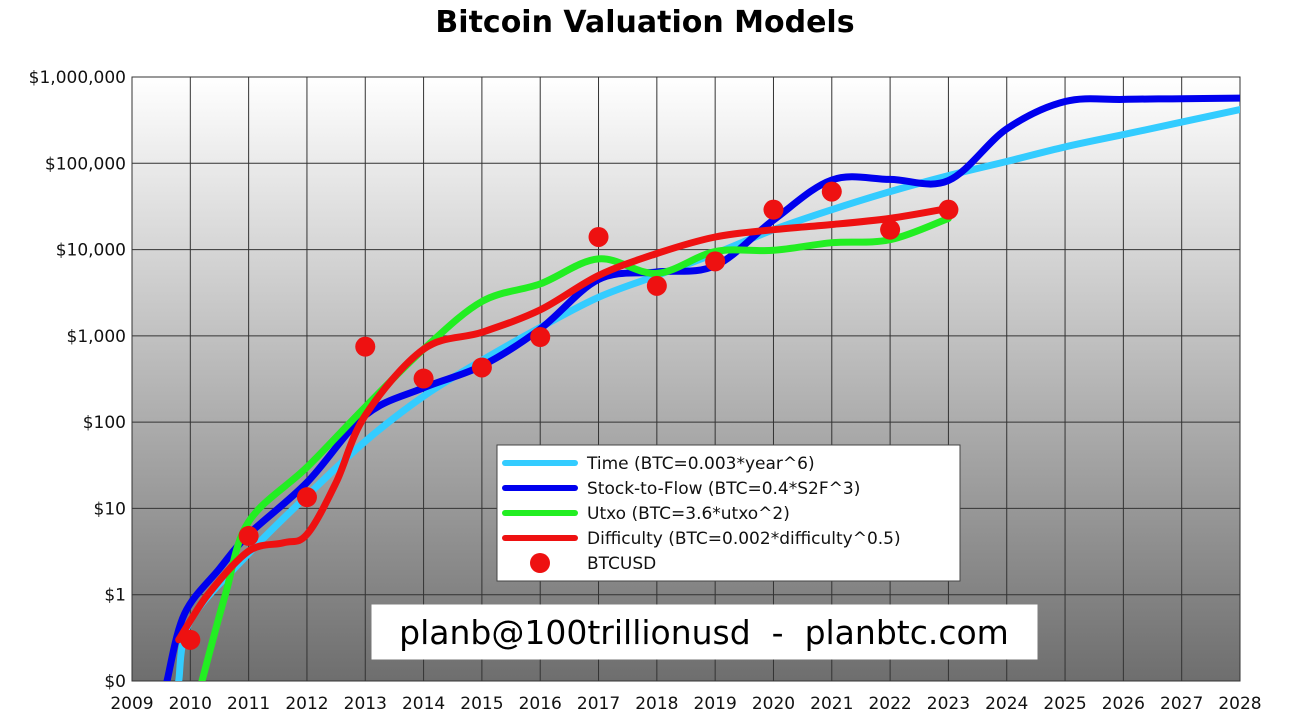 The height and width of the screenshot is (725, 1292). Describe the element at coordinates (85, 164) in the screenshot. I see `y-tick-label: $100,000` at that location.